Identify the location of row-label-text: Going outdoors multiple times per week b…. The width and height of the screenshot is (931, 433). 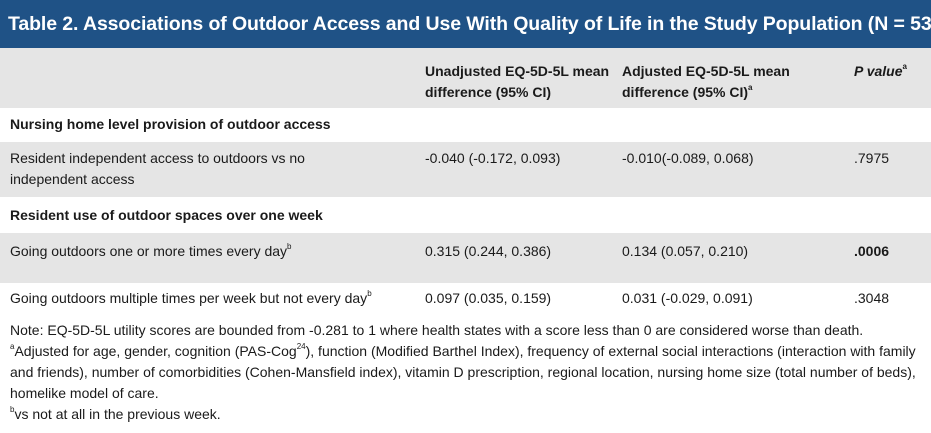
(189, 298).